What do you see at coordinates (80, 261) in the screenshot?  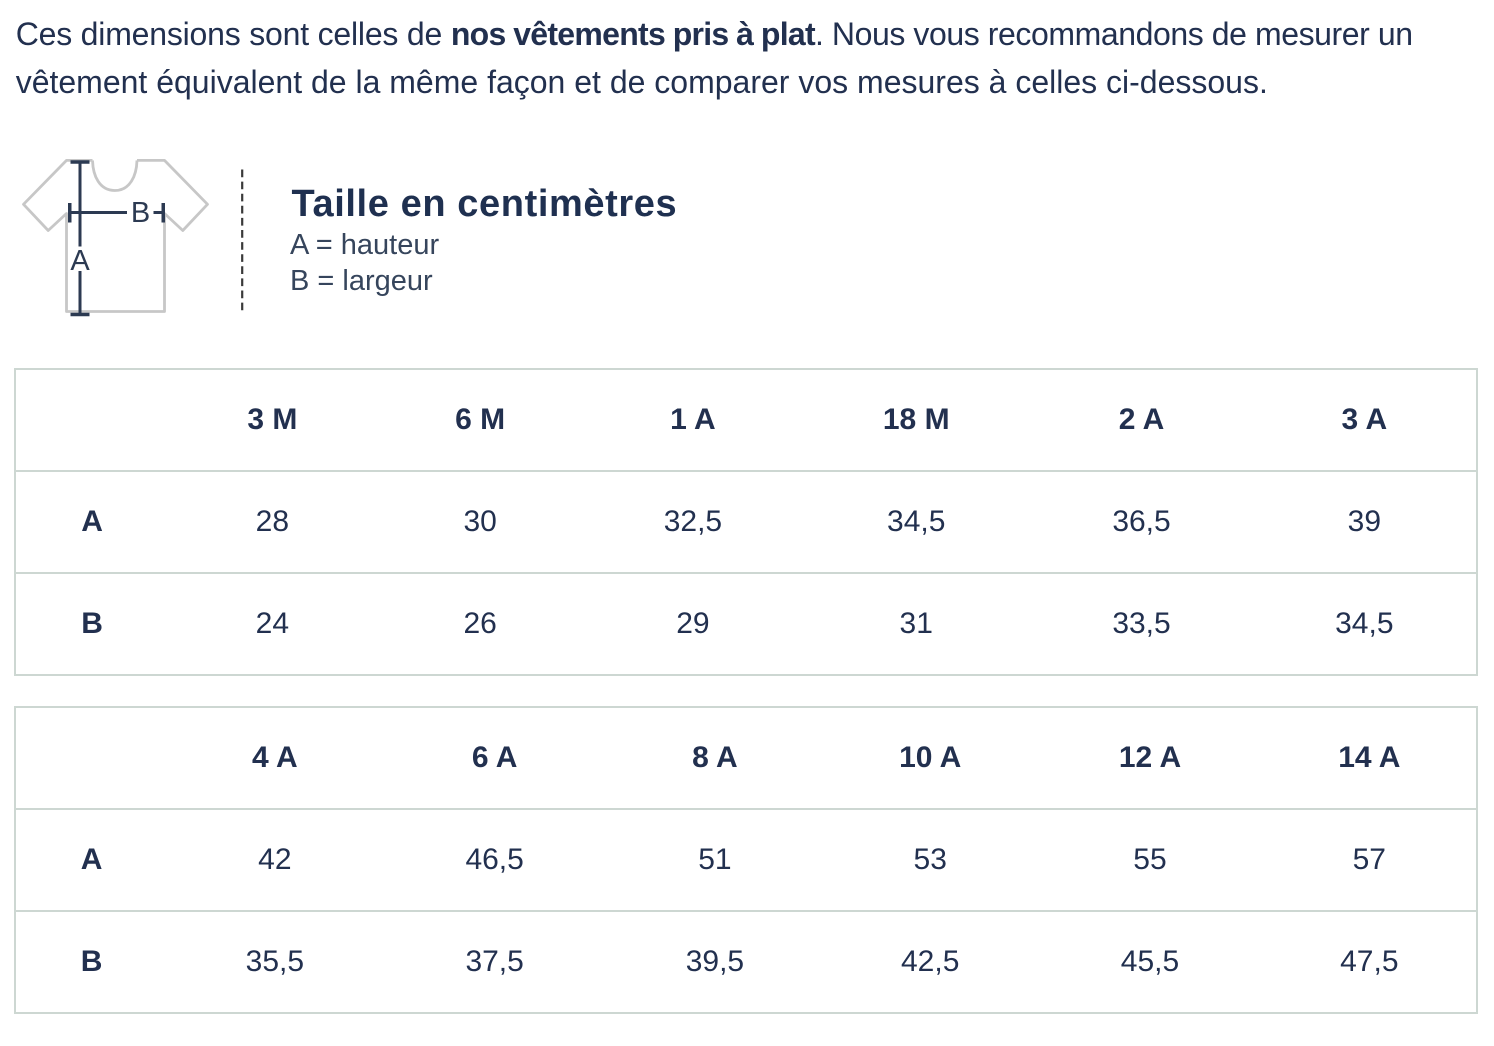 I see `svg-text: A` at bounding box center [80, 261].